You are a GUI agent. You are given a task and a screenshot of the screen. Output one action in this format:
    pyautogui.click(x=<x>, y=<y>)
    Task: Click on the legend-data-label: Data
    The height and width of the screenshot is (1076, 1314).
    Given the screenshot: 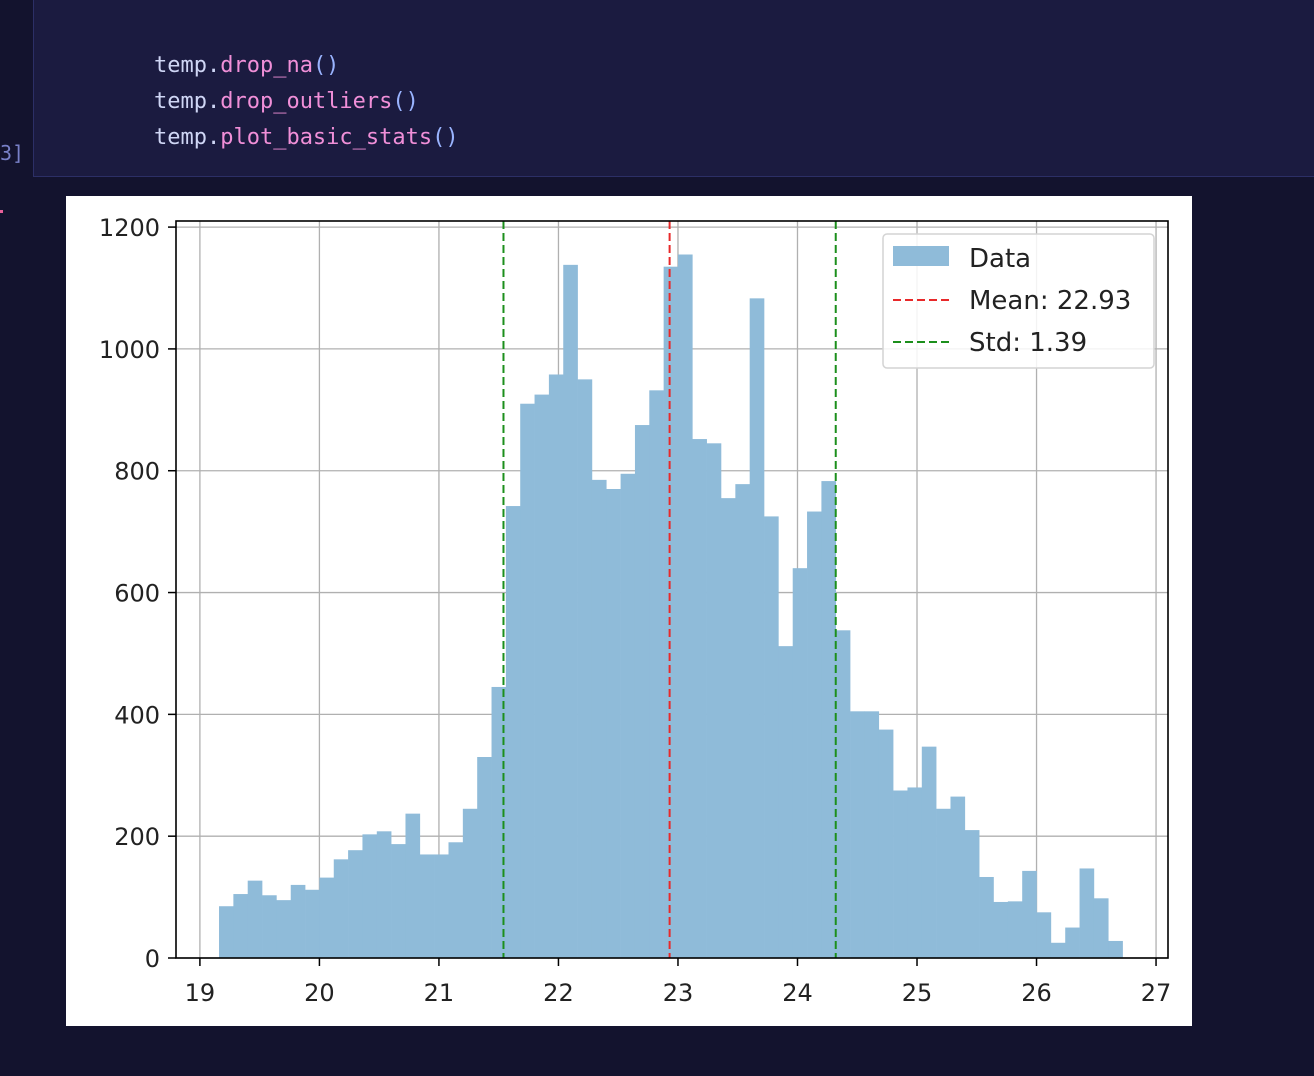 What is the action you would take?
    pyautogui.click(x=1000, y=259)
    